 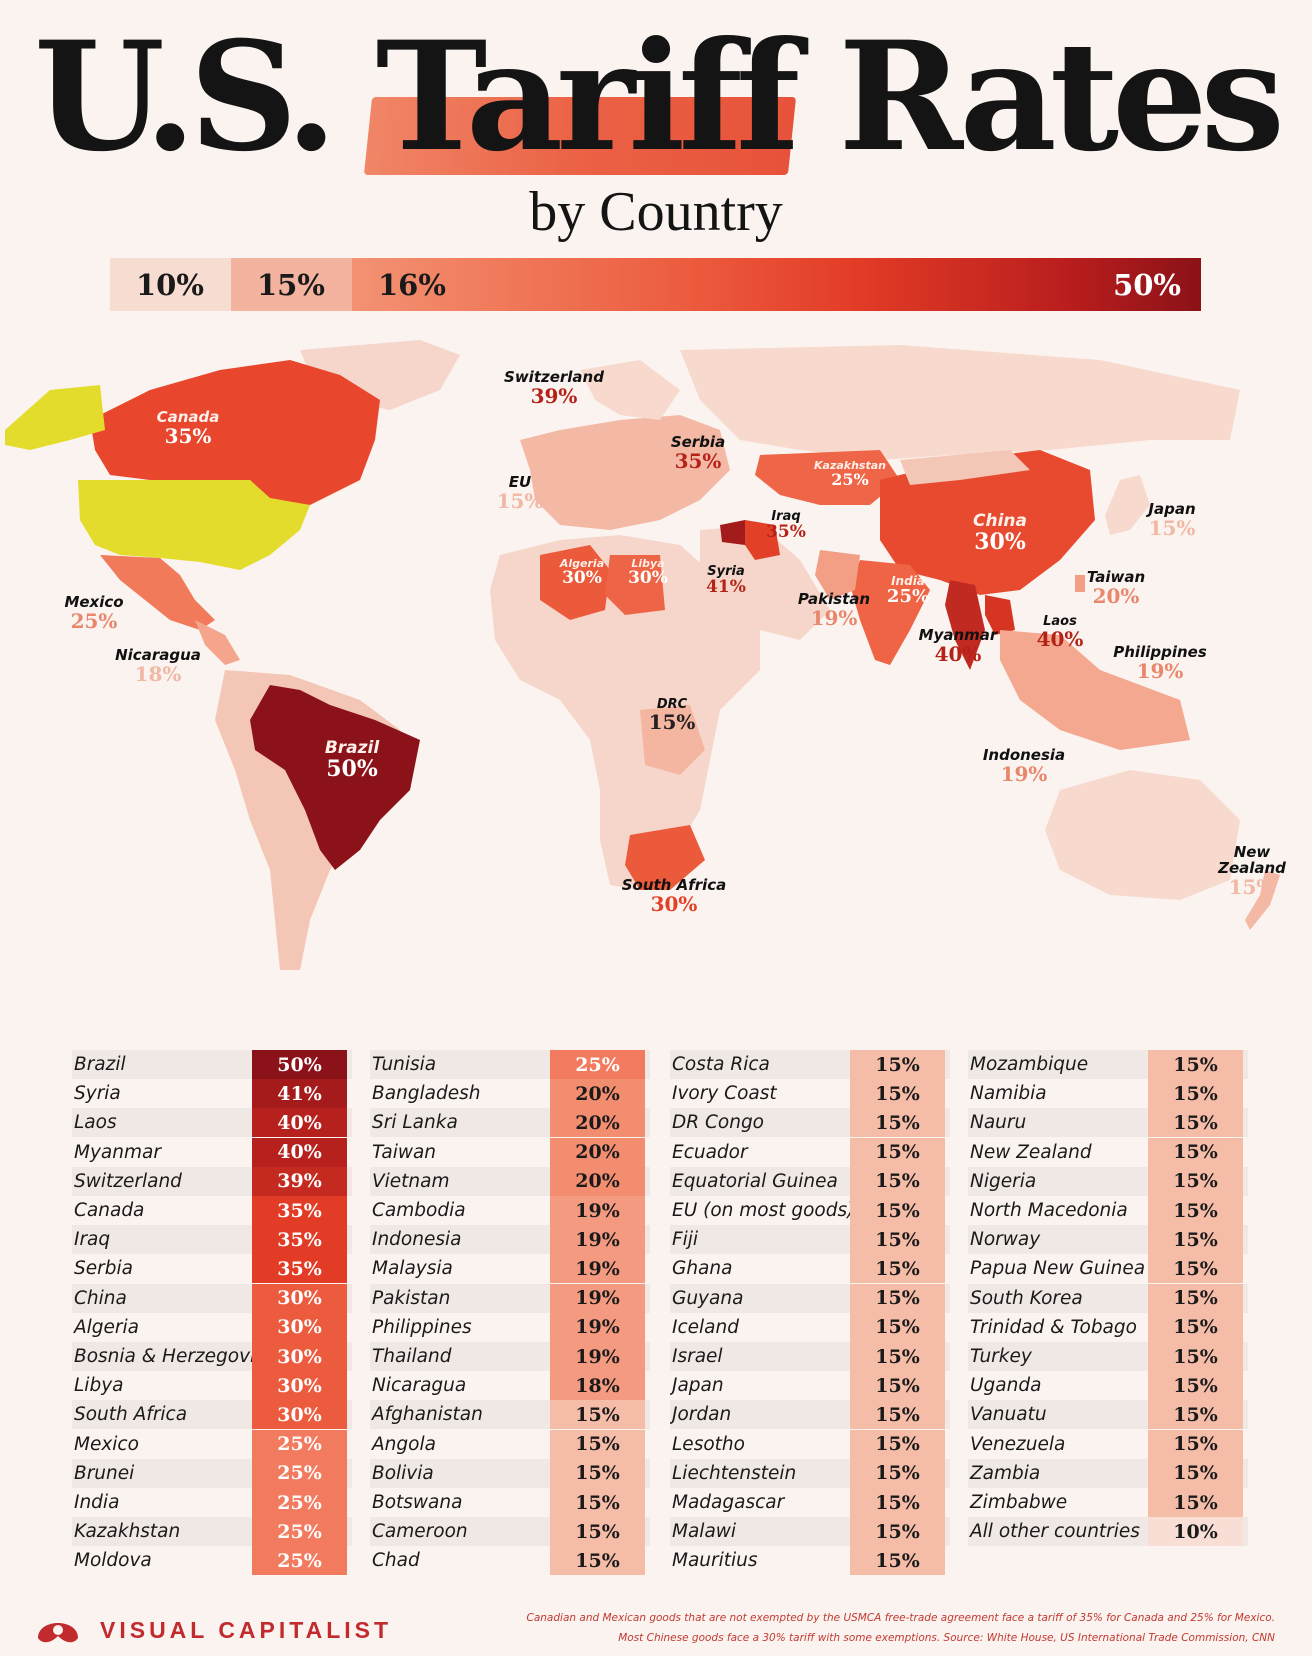 I want to click on row-country: DR Congo, so click(x=718, y=1123).